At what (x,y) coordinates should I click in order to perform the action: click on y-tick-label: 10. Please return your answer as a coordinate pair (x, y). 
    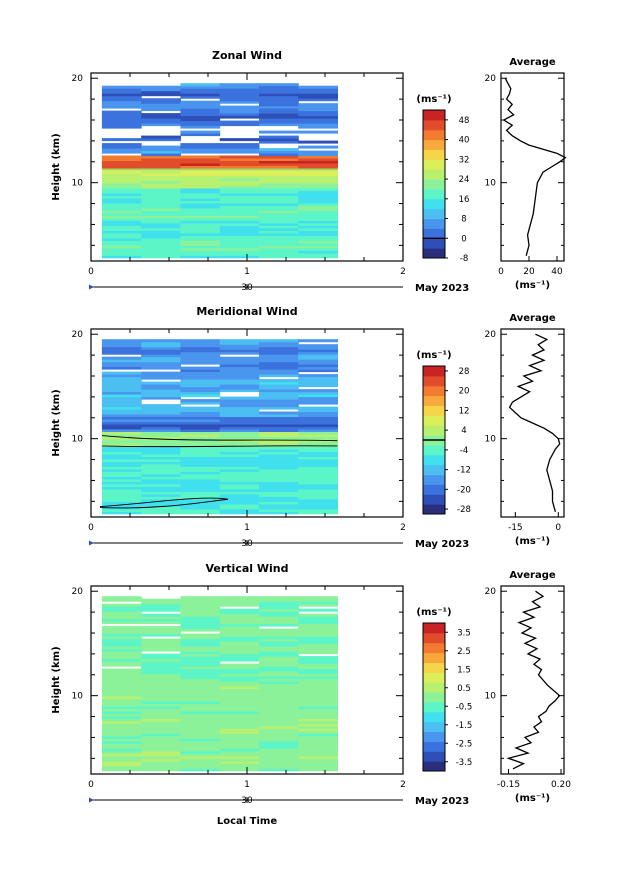
    Looking at the image, I should click on (78, 697).